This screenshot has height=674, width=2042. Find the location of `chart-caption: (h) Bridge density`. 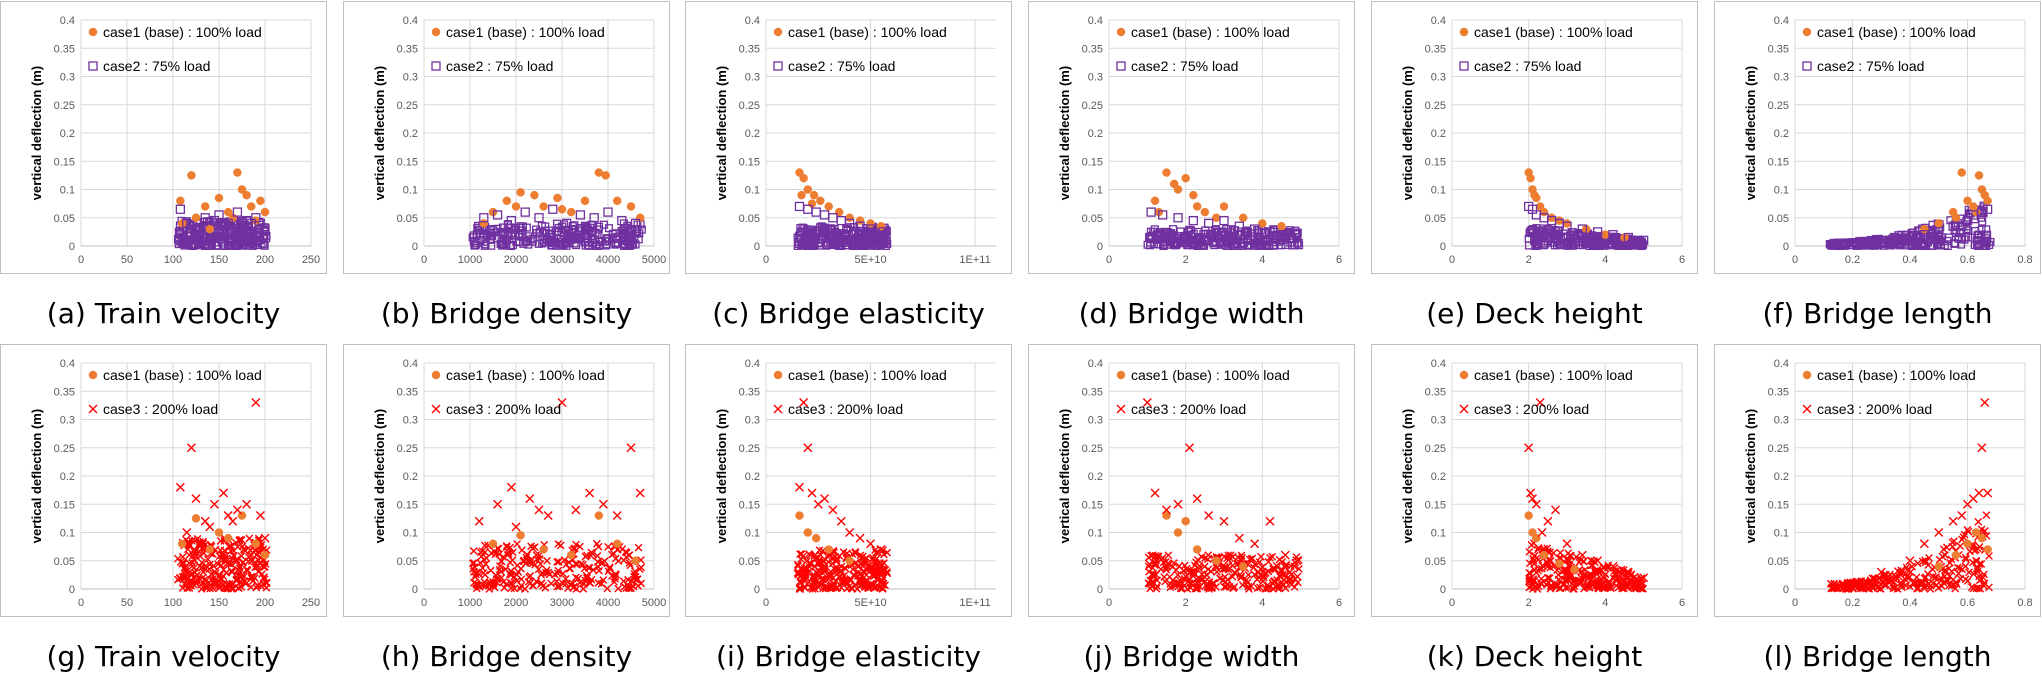

chart-caption: (h) Bridge density is located at coordinates (506, 656).